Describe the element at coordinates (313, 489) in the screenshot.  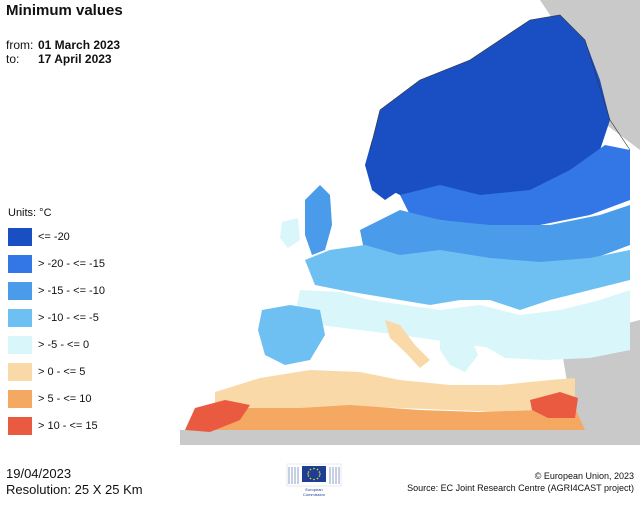
I see `logo-line1: European` at that location.